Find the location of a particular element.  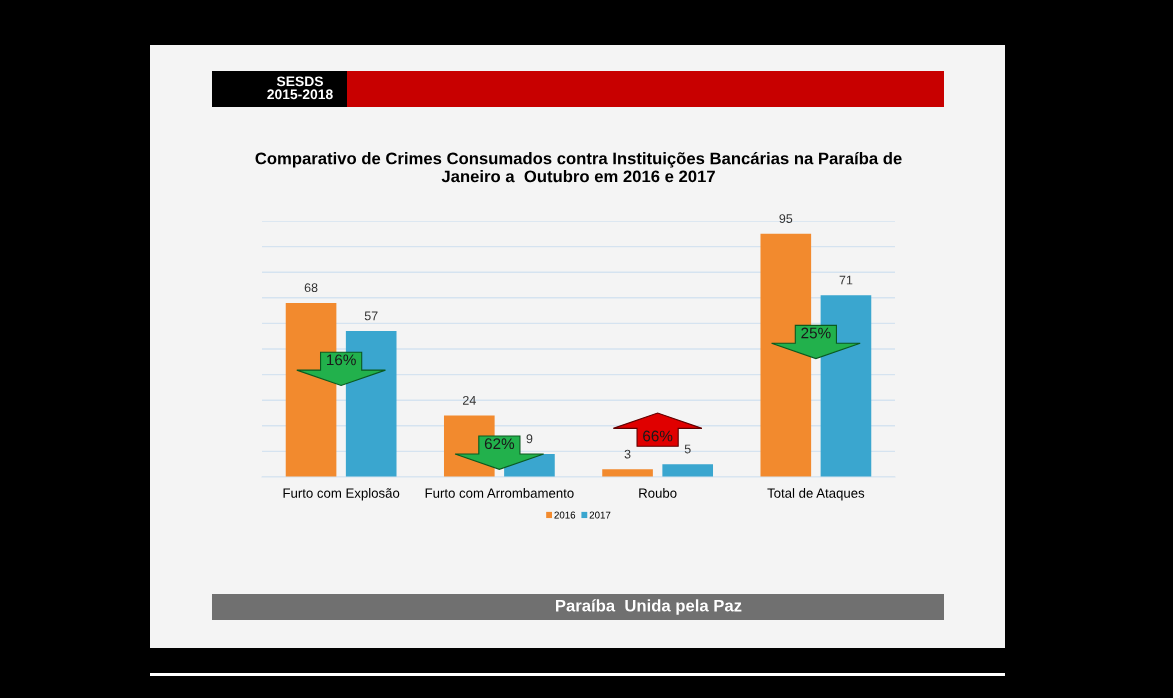

data-label: 5 is located at coordinates (687, 449).